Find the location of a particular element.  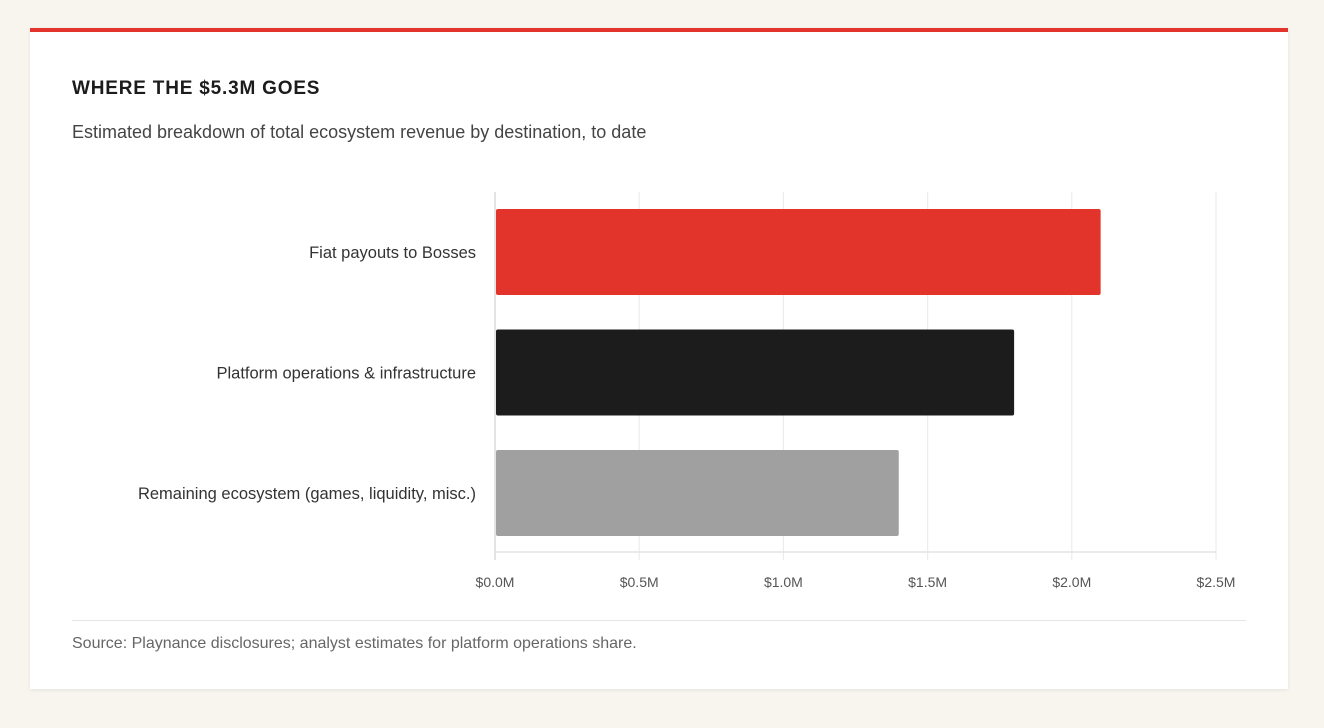

x-tick-label: $1.5M is located at coordinates (927, 582).